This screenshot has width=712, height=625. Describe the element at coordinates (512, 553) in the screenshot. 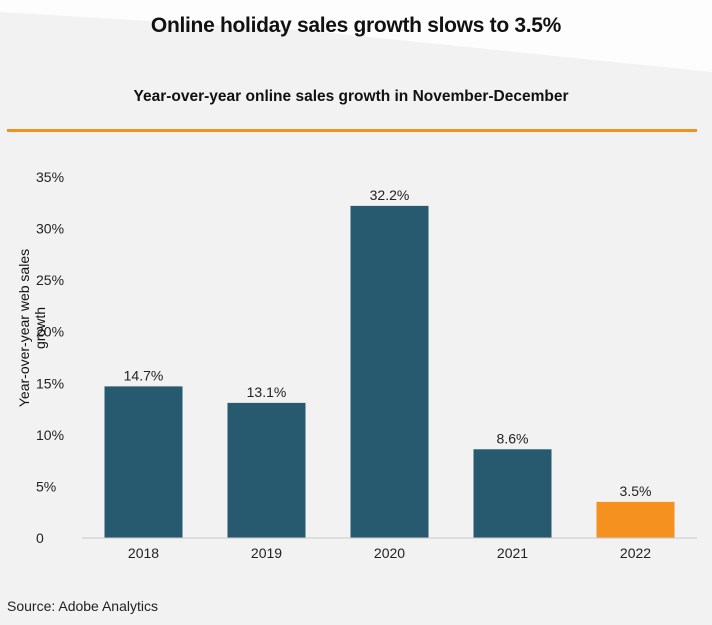

I see `x-tick-label: 2021` at that location.